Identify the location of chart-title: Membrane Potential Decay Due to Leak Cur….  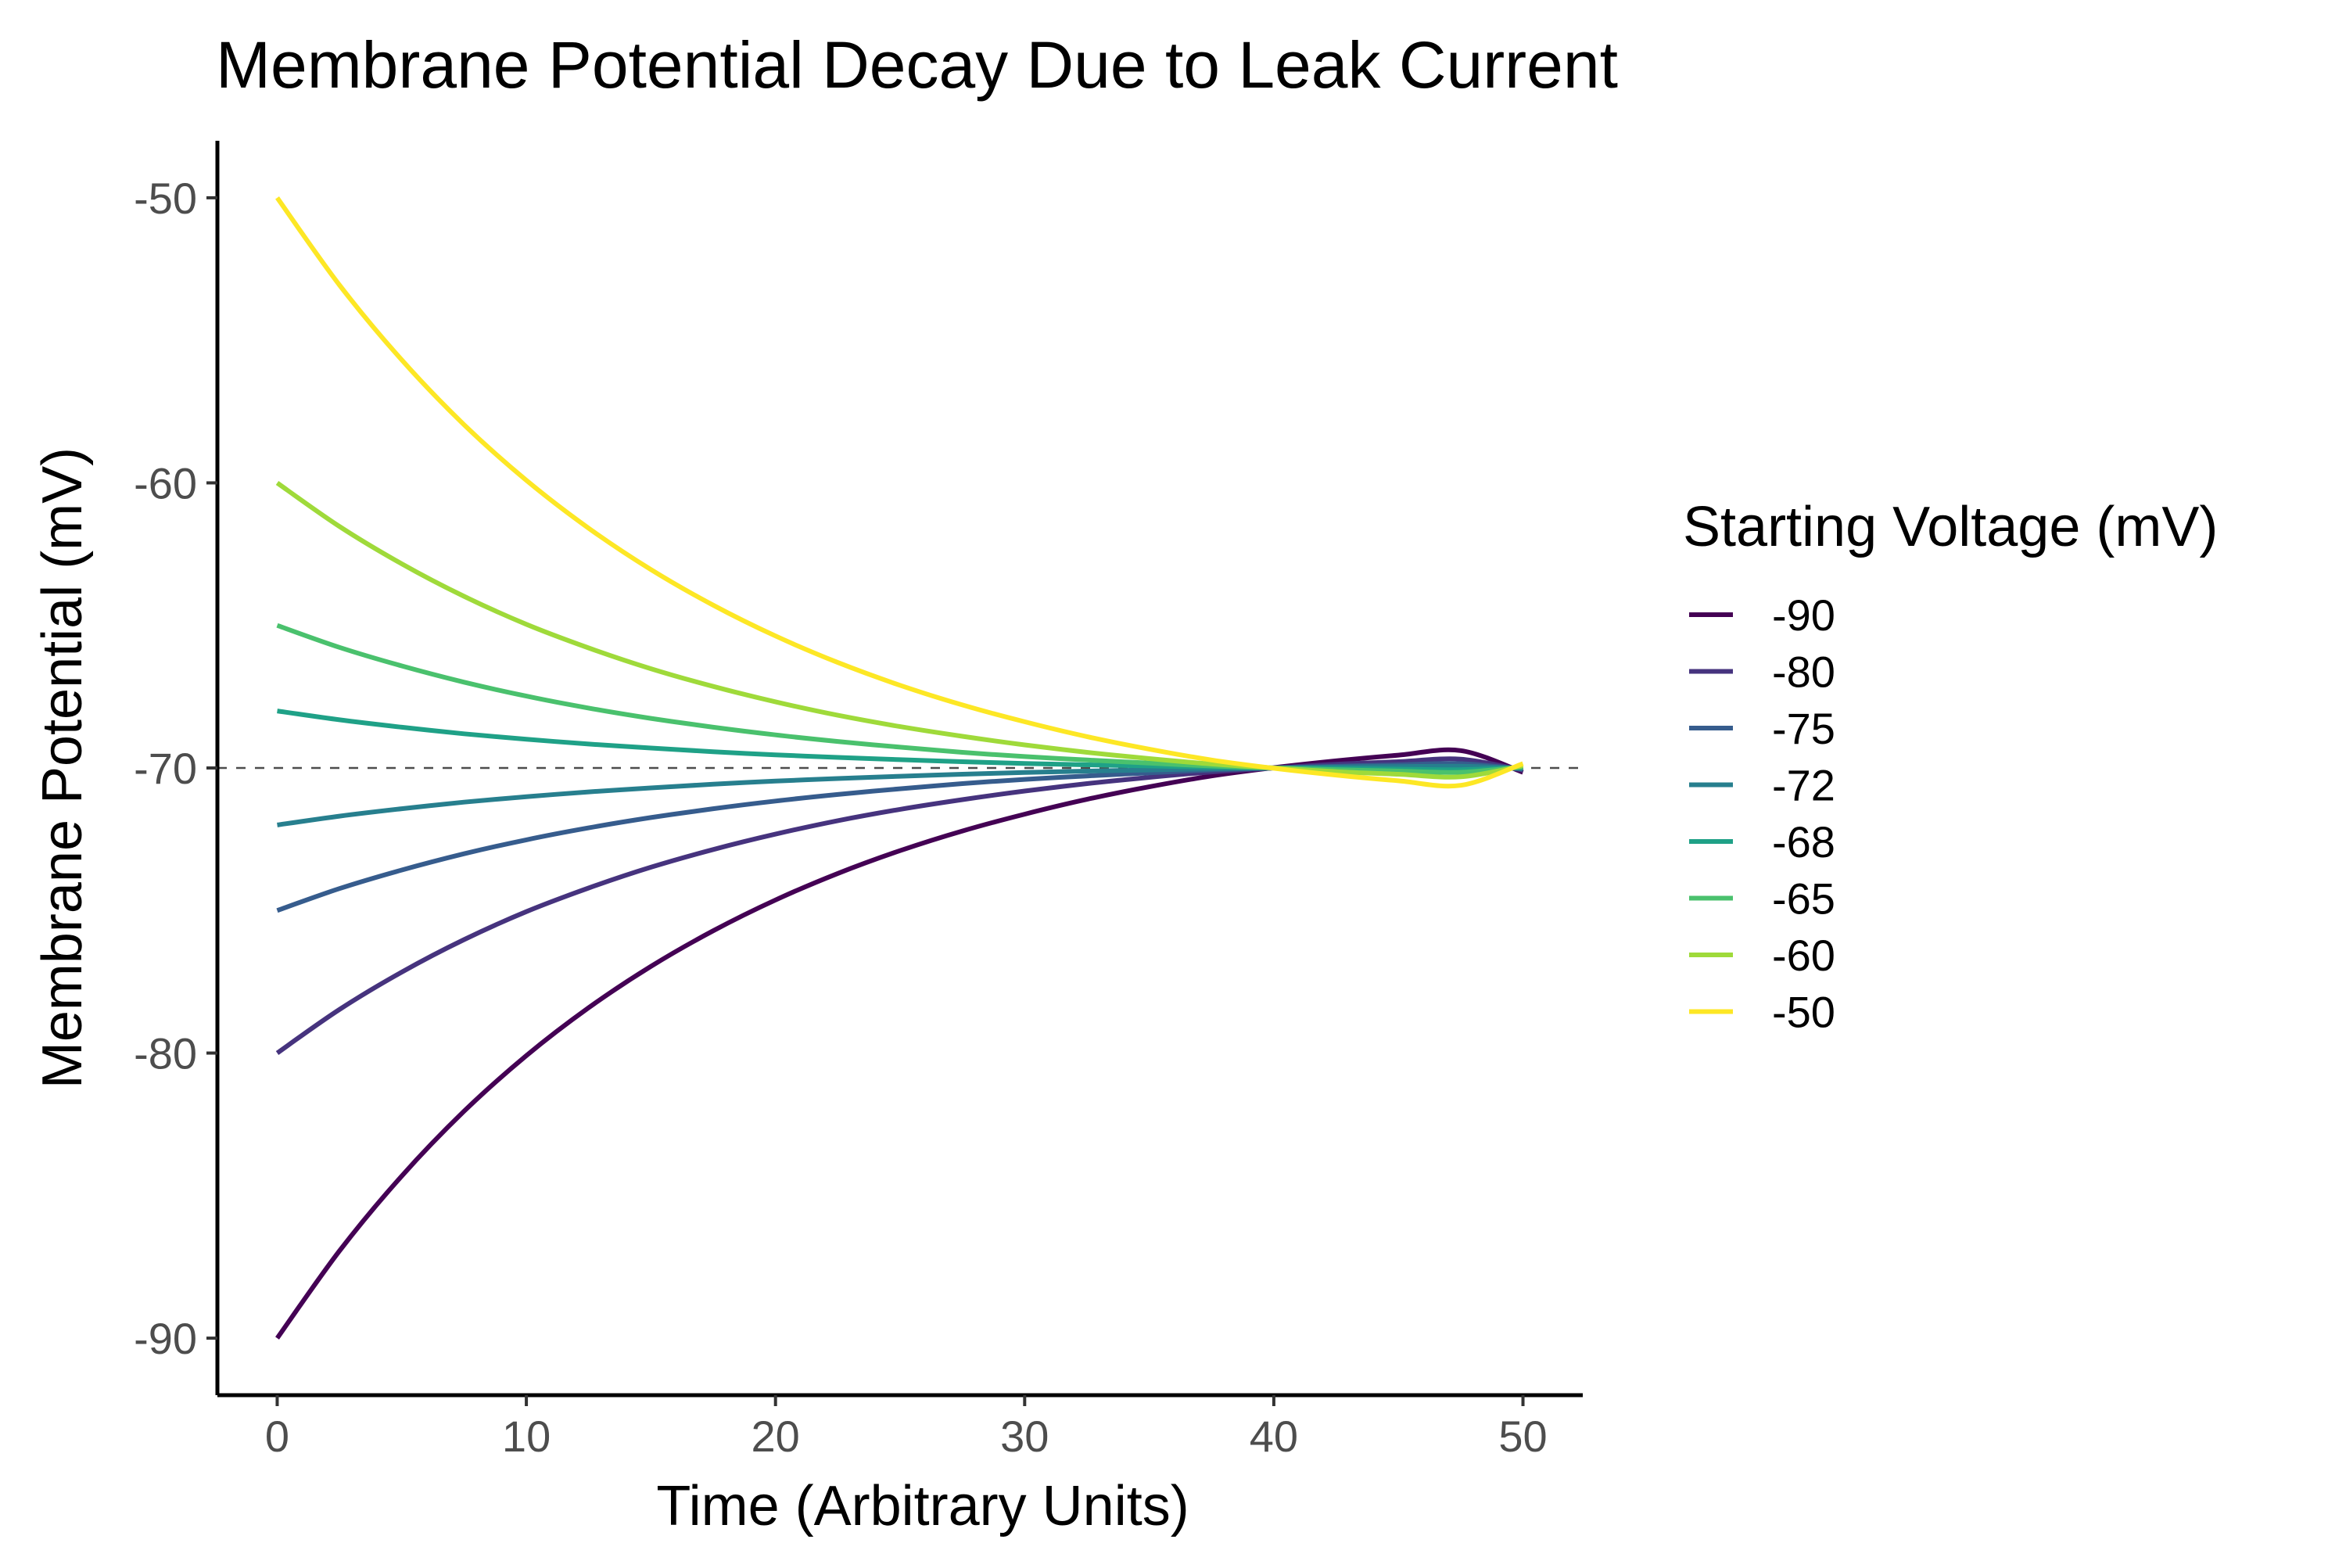
(917, 65).